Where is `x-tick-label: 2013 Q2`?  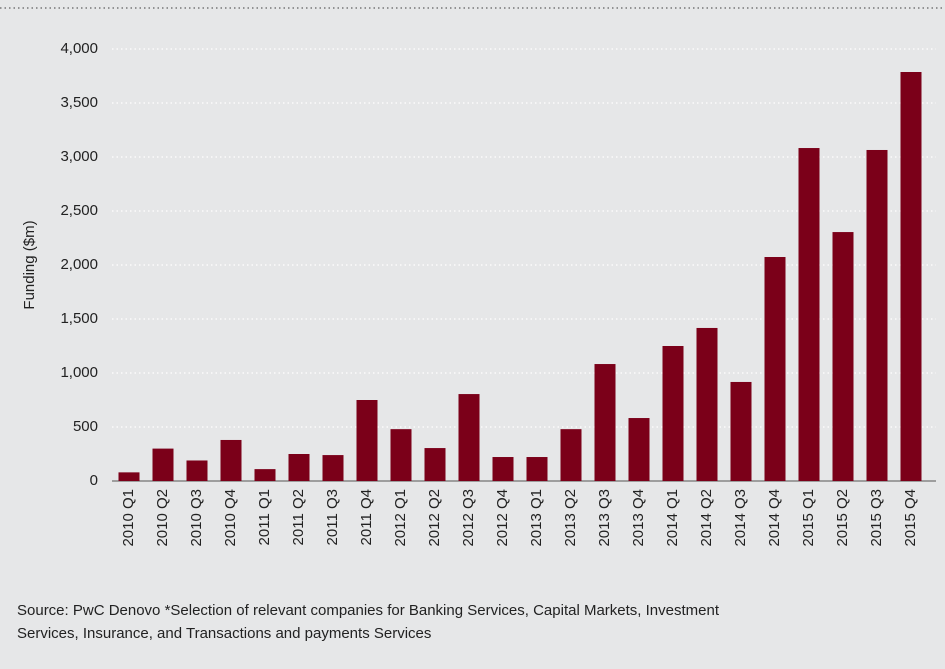 x-tick-label: 2013 Q2 is located at coordinates (570, 518).